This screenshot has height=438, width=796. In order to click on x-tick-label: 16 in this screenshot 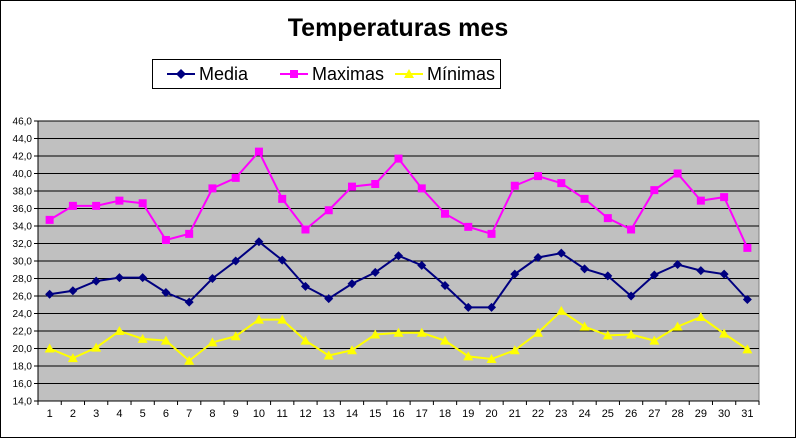, I will do `click(398, 414)`.